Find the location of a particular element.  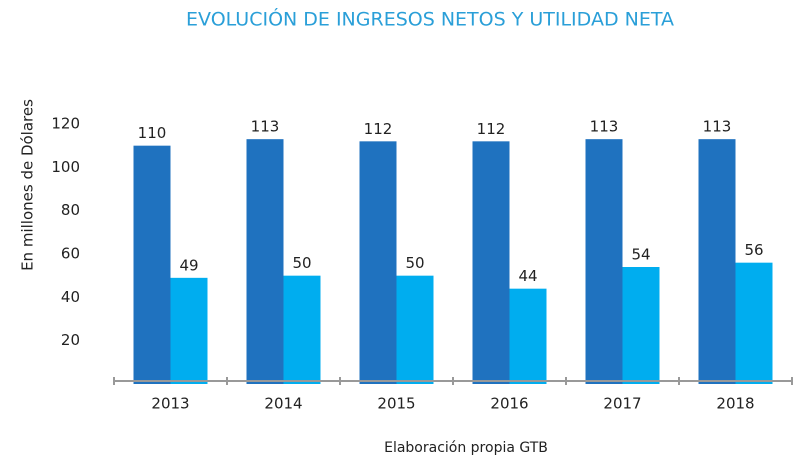

value-label: 44 is located at coordinates (527, 276).